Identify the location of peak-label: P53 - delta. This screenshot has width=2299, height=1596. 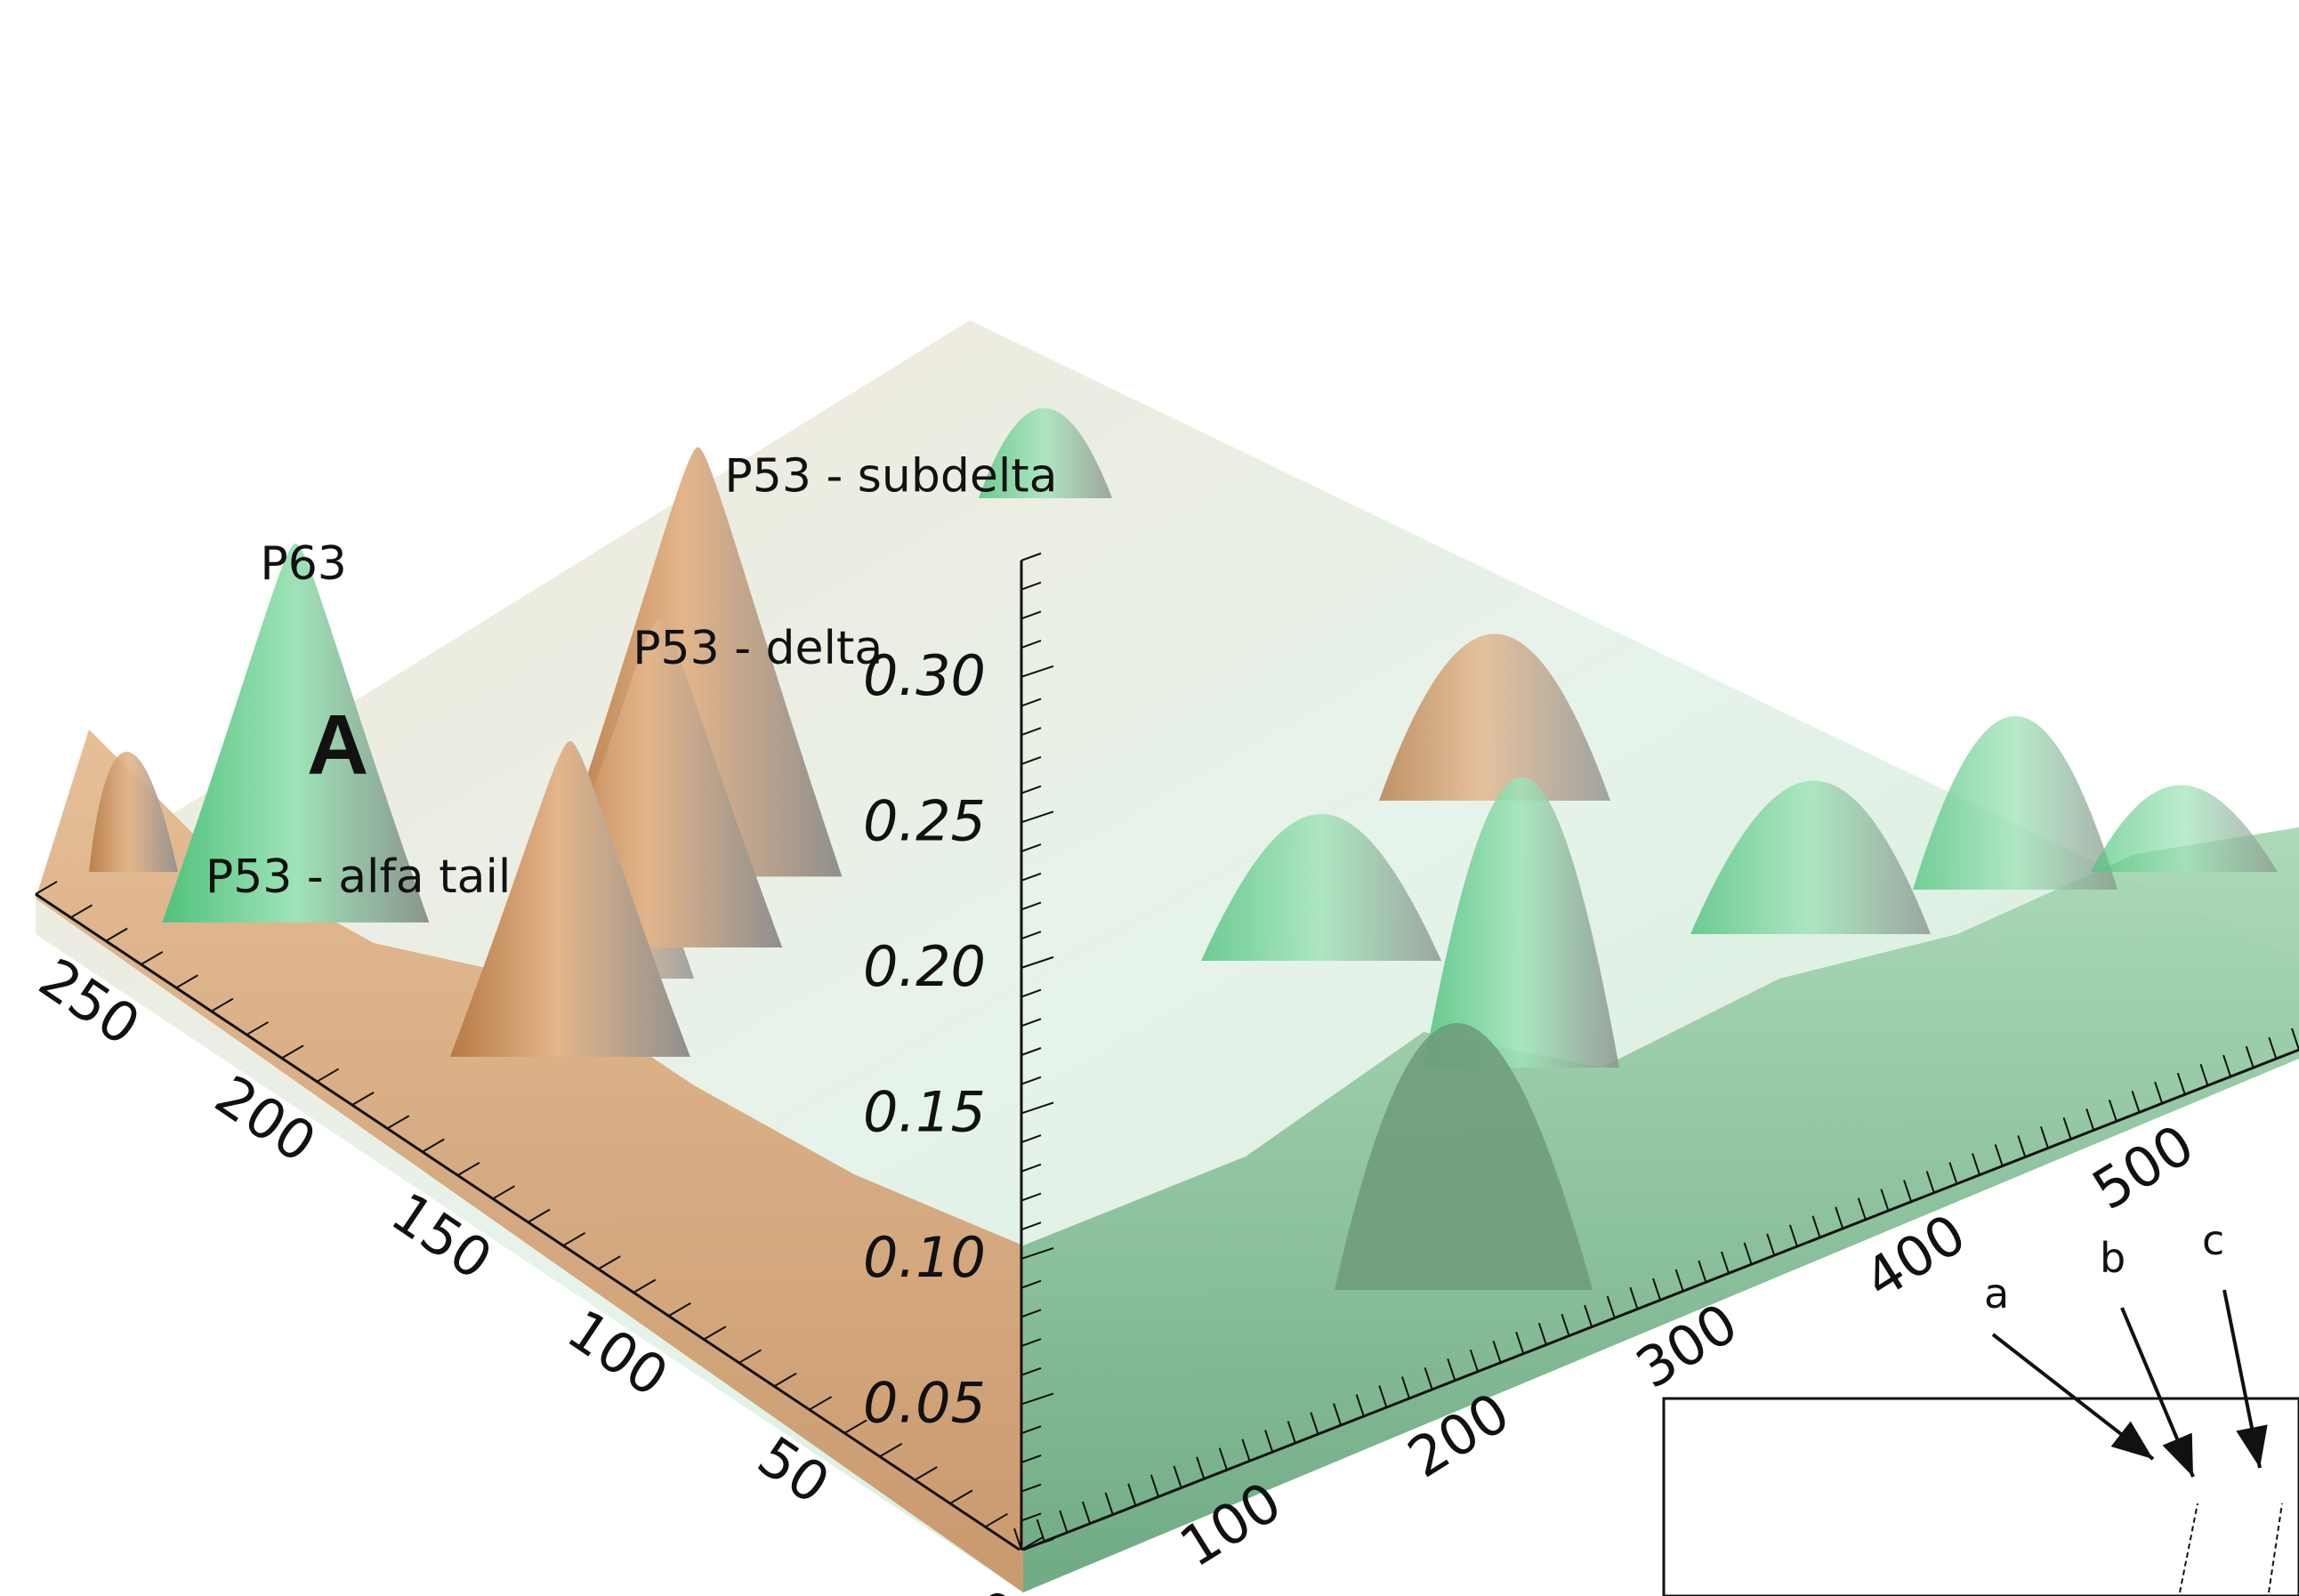
(758, 648).